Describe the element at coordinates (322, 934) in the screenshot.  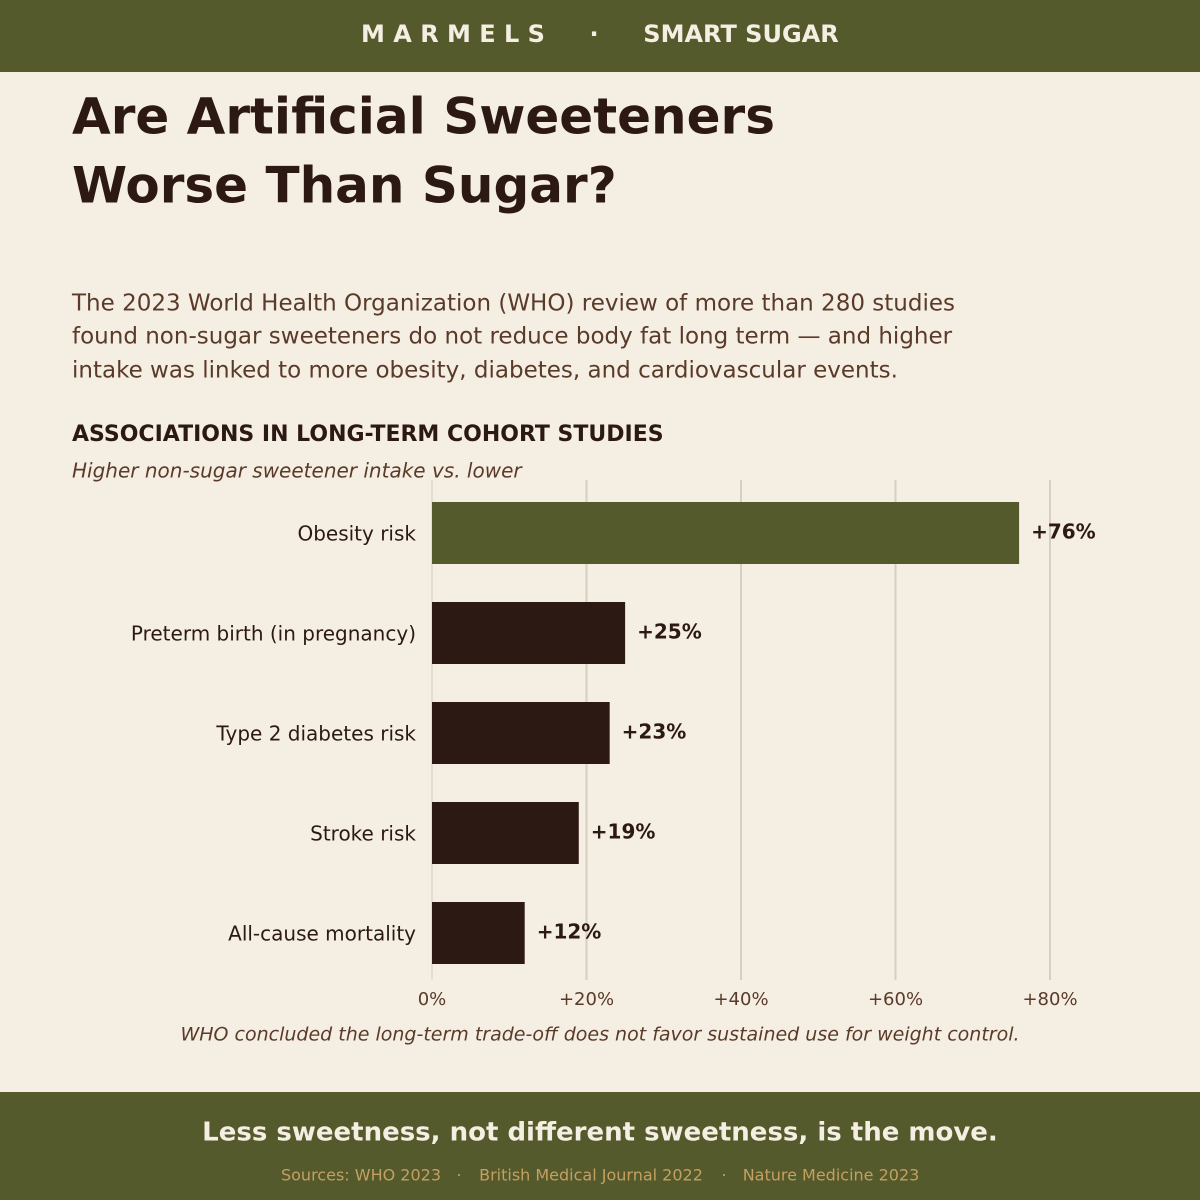
I see `y-tick-label: All-cause mortality` at that location.